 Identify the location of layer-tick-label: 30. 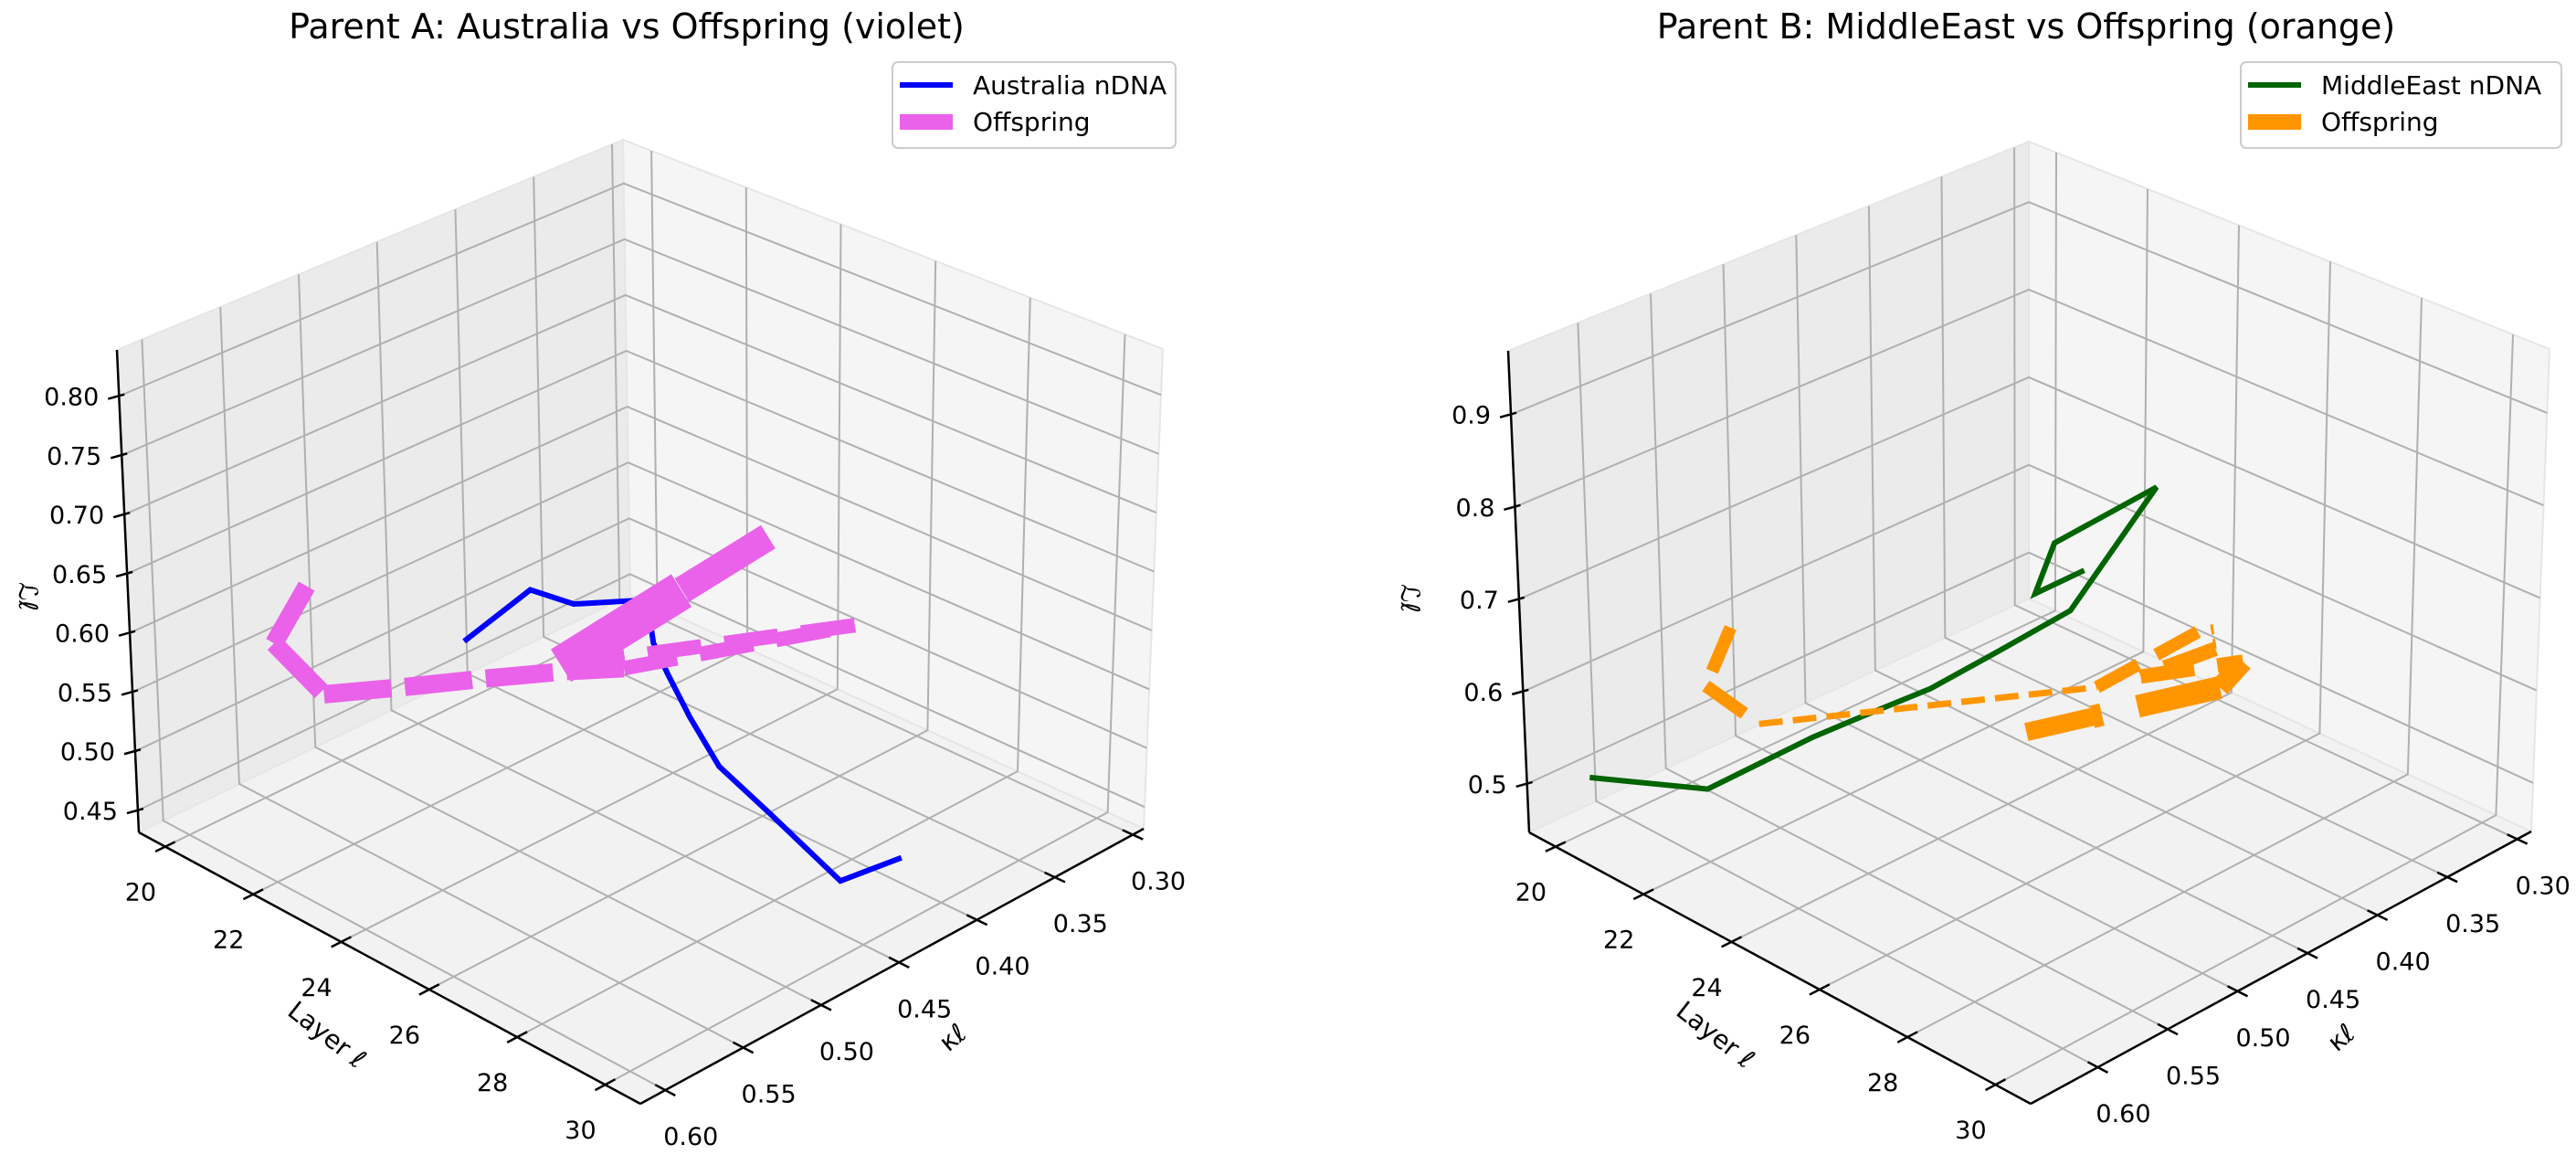
(580, 1131).